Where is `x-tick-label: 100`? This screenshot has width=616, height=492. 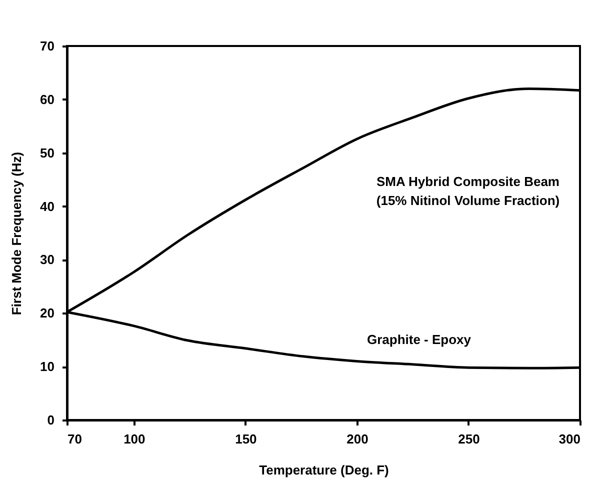
x-tick-label: 100 is located at coordinates (135, 439).